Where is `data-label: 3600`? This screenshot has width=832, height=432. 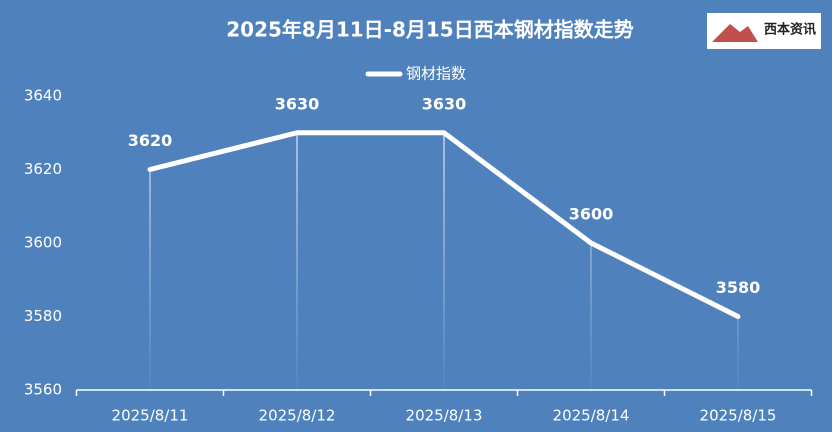
data-label: 3600 is located at coordinates (591, 214).